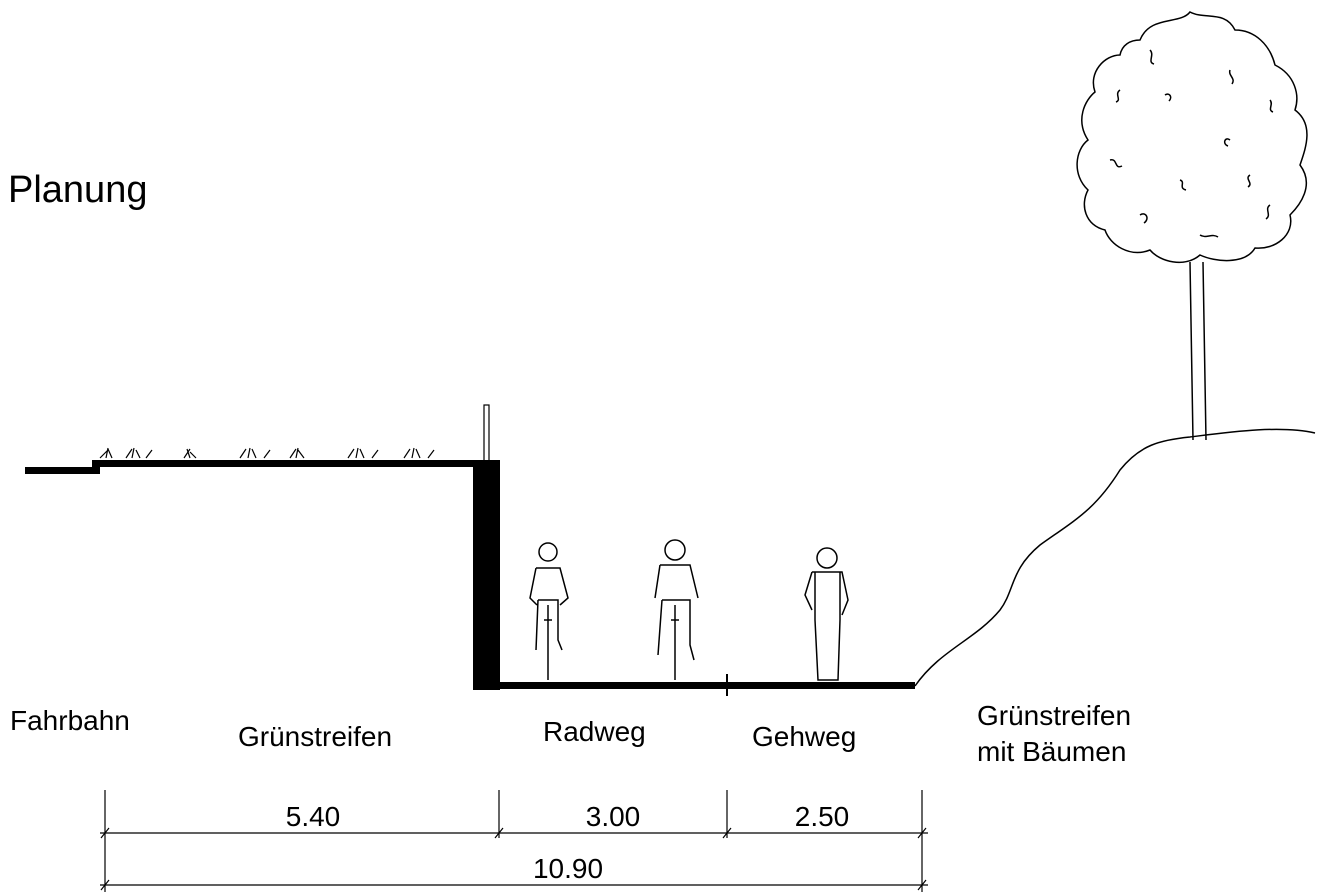 This screenshot has width=1327, height=894. Describe the element at coordinates (70, 720) in the screenshot. I see `zone-label: Fahrbahn` at that location.